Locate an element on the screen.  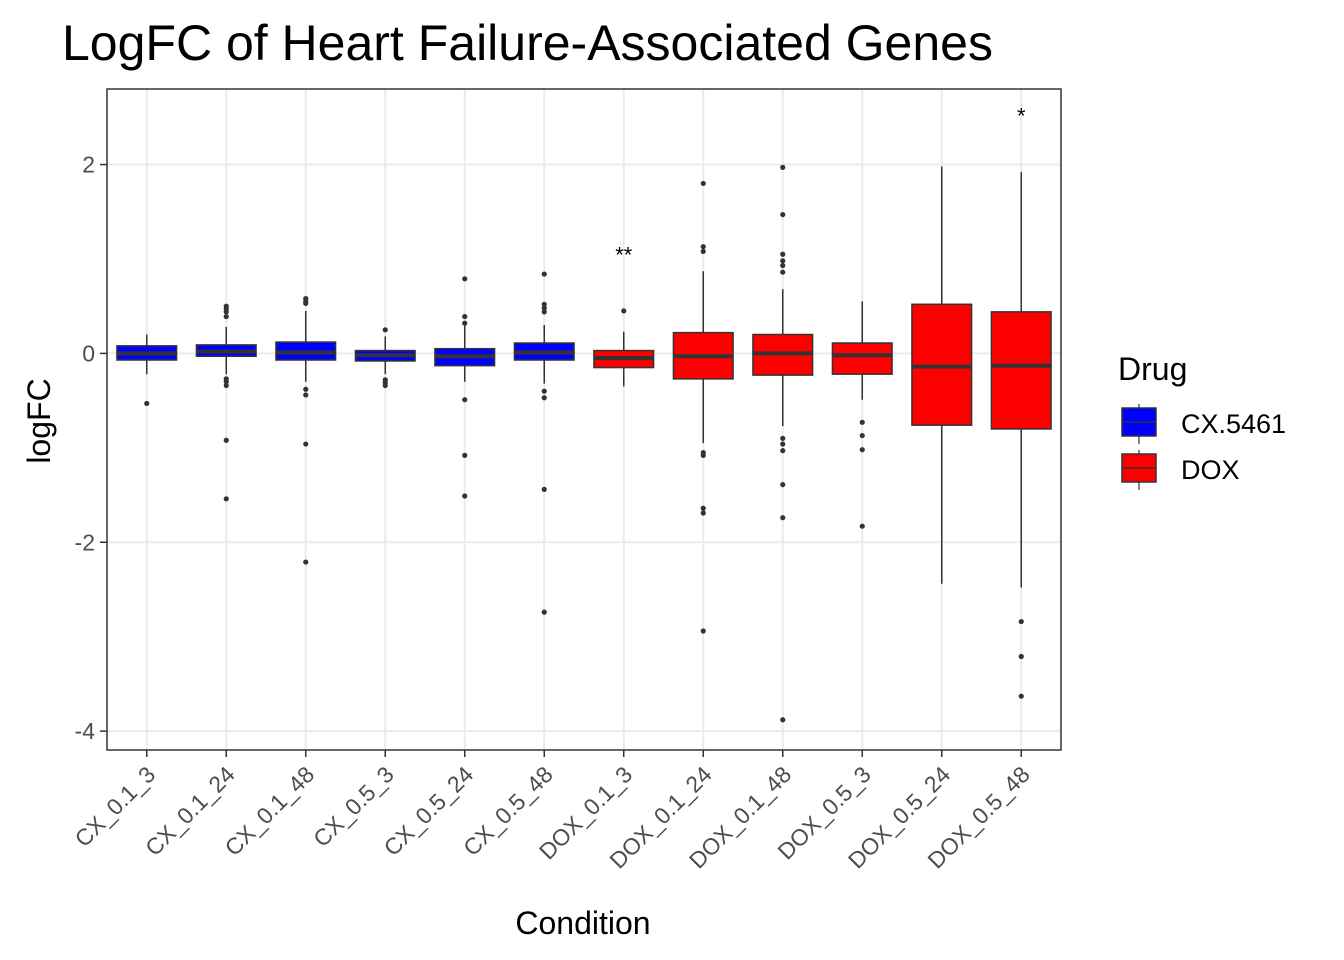
y-tick-label: -4 is located at coordinates (85, 731).